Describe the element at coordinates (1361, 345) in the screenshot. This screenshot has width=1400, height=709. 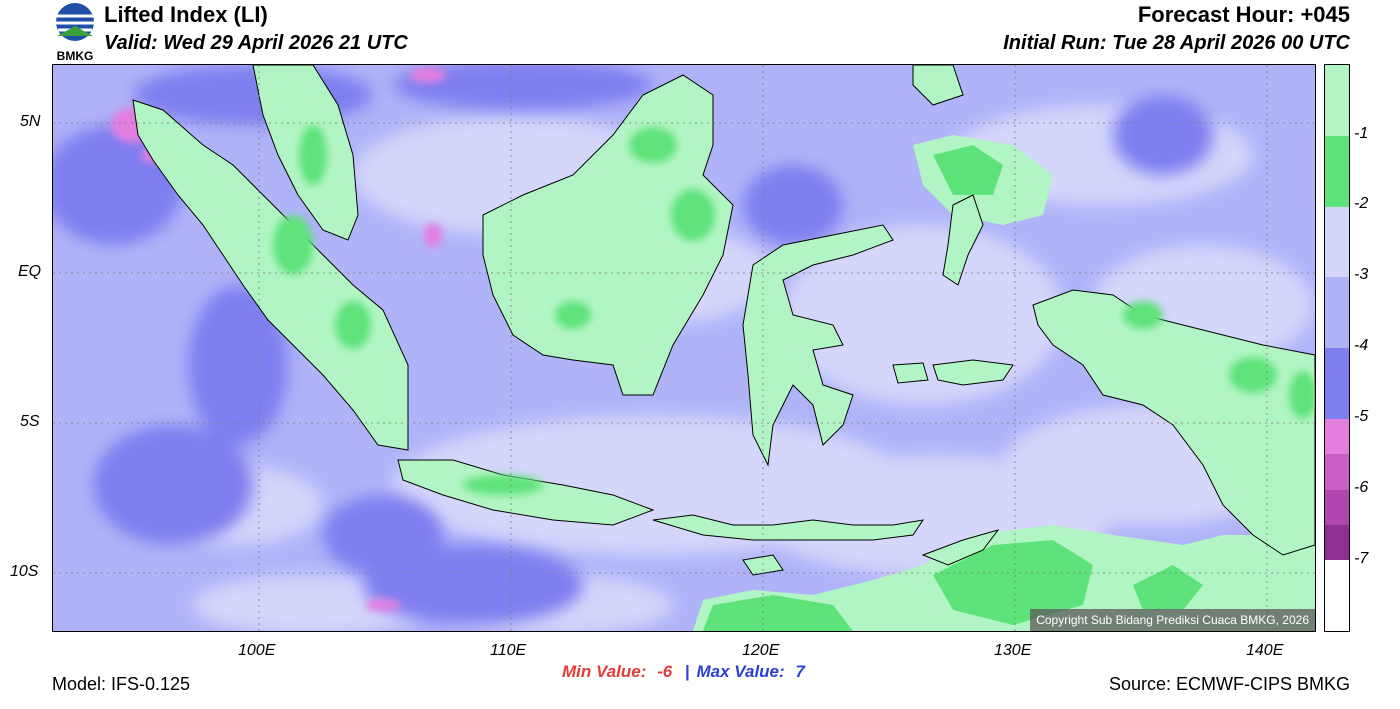
I see `legend-label-4: -4` at that location.